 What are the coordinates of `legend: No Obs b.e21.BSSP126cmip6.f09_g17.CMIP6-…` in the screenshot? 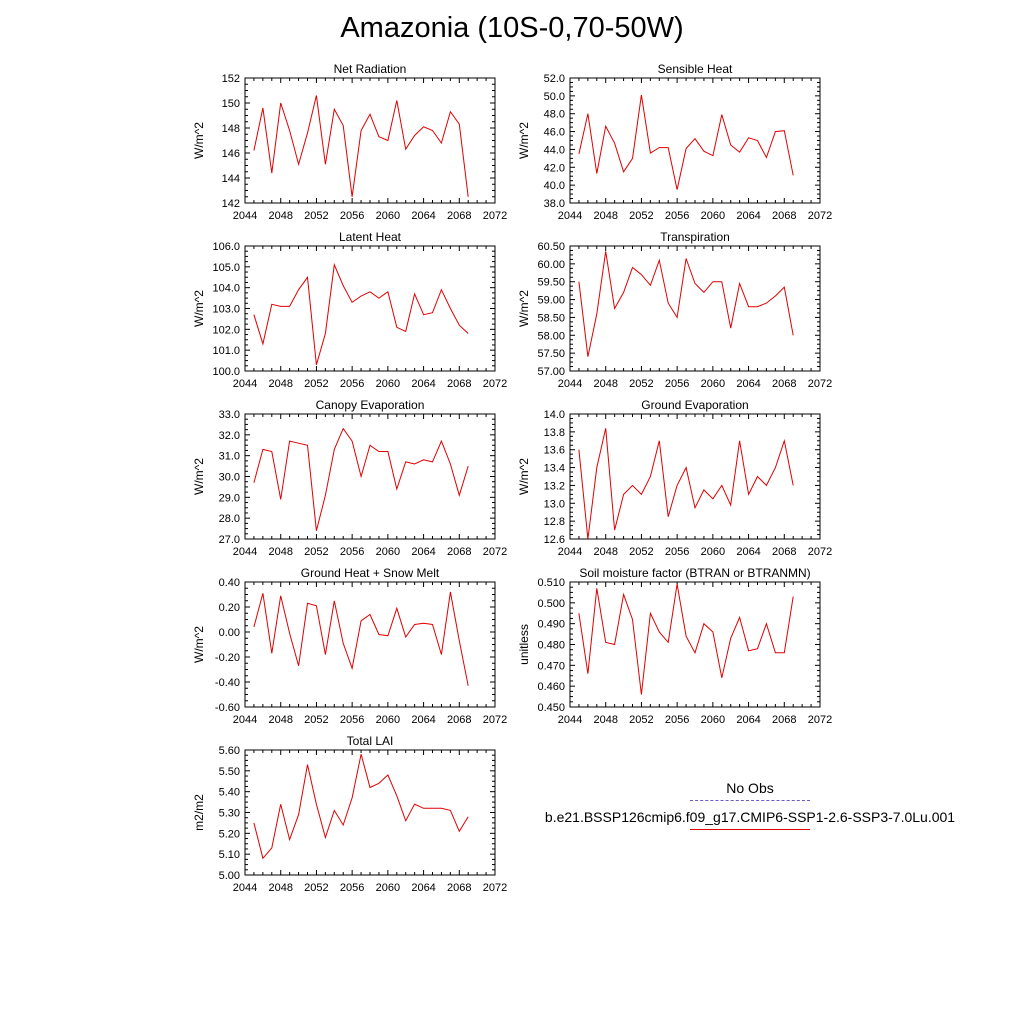 It's located at (750, 804).